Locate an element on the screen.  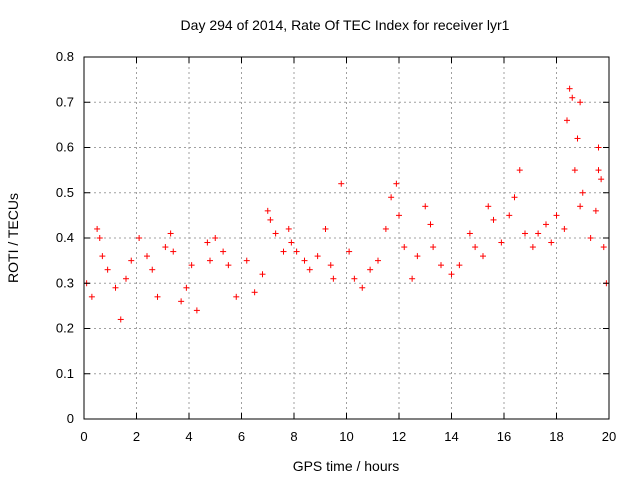
x-tick-label: 0 is located at coordinates (83, 436).